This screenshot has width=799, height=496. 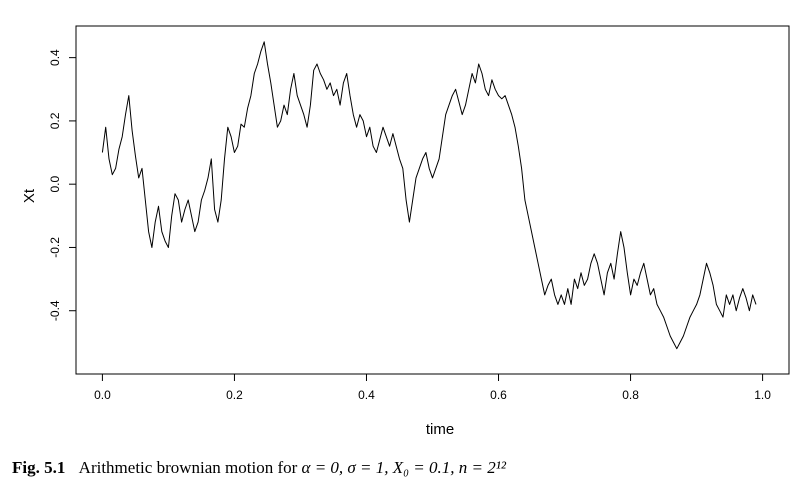 I want to click on y-tick-label: 0.2, so click(x=55, y=120).